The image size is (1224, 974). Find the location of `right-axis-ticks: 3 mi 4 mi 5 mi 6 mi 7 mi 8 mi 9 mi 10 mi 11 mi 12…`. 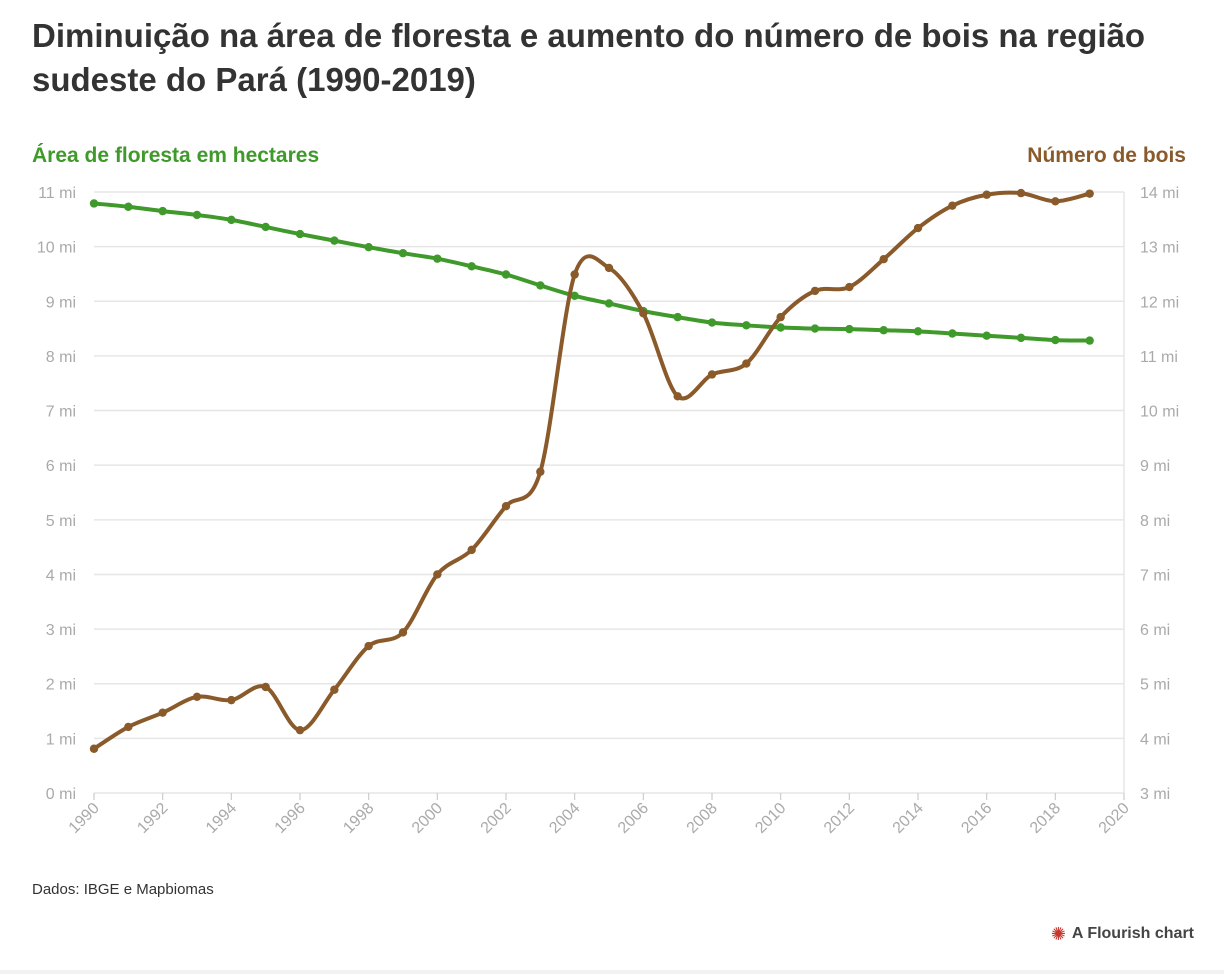

right-axis-ticks: 3 mi 4 mi 5 mi 6 mi 7 mi 8 mi 9 mi 10 mi 11 mi 12… is located at coordinates (1159, 494).